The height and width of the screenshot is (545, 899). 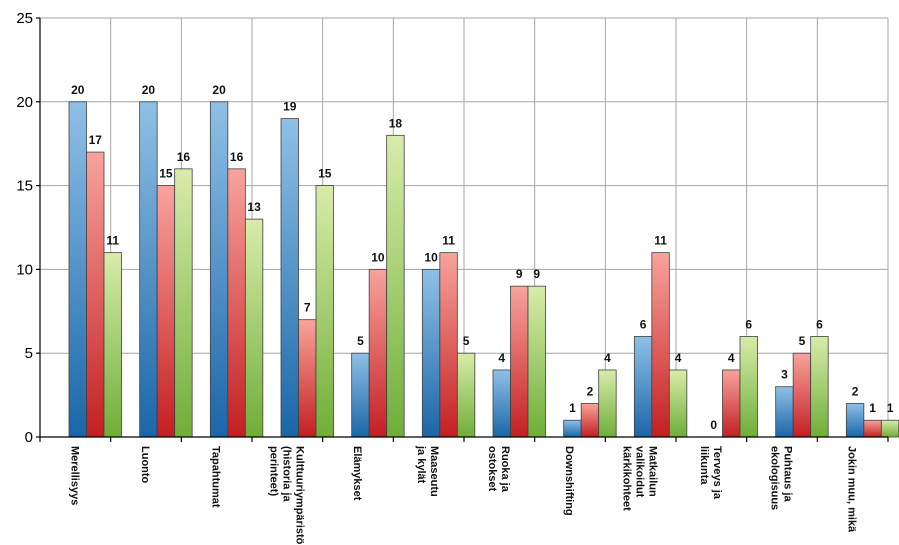 What do you see at coordinates (448, 345) in the screenshot?
I see `bar-s1-c5` at bounding box center [448, 345].